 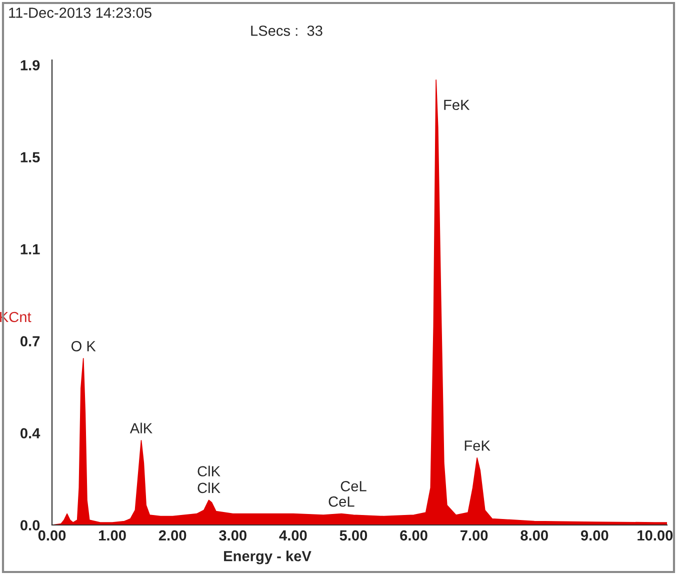 What do you see at coordinates (30, 341) in the screenshot?
I see `y-tick-label: 0.7` at bounding box center [30, 341].